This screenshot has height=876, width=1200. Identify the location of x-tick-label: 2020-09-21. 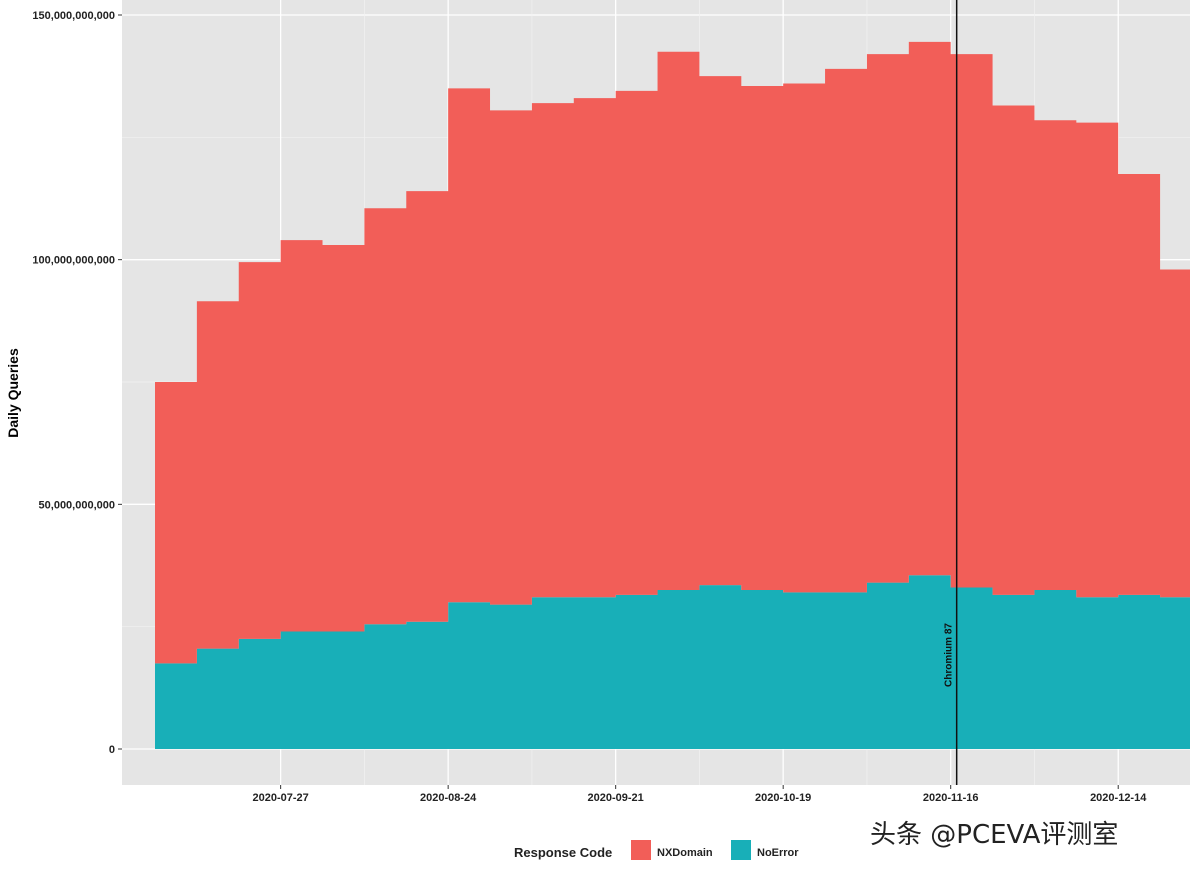
(616, 798).